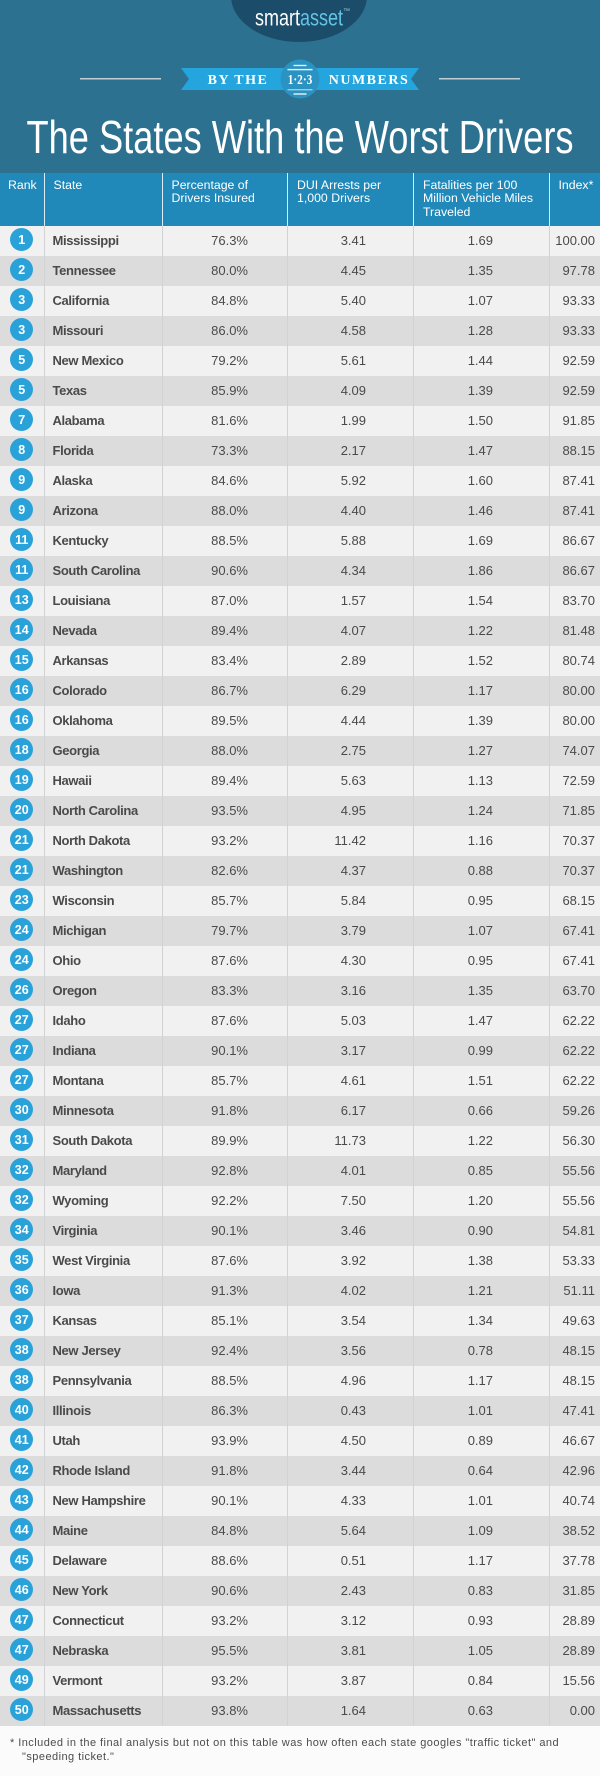  I want to click on svg-text: smartasset, so click(299, 18).